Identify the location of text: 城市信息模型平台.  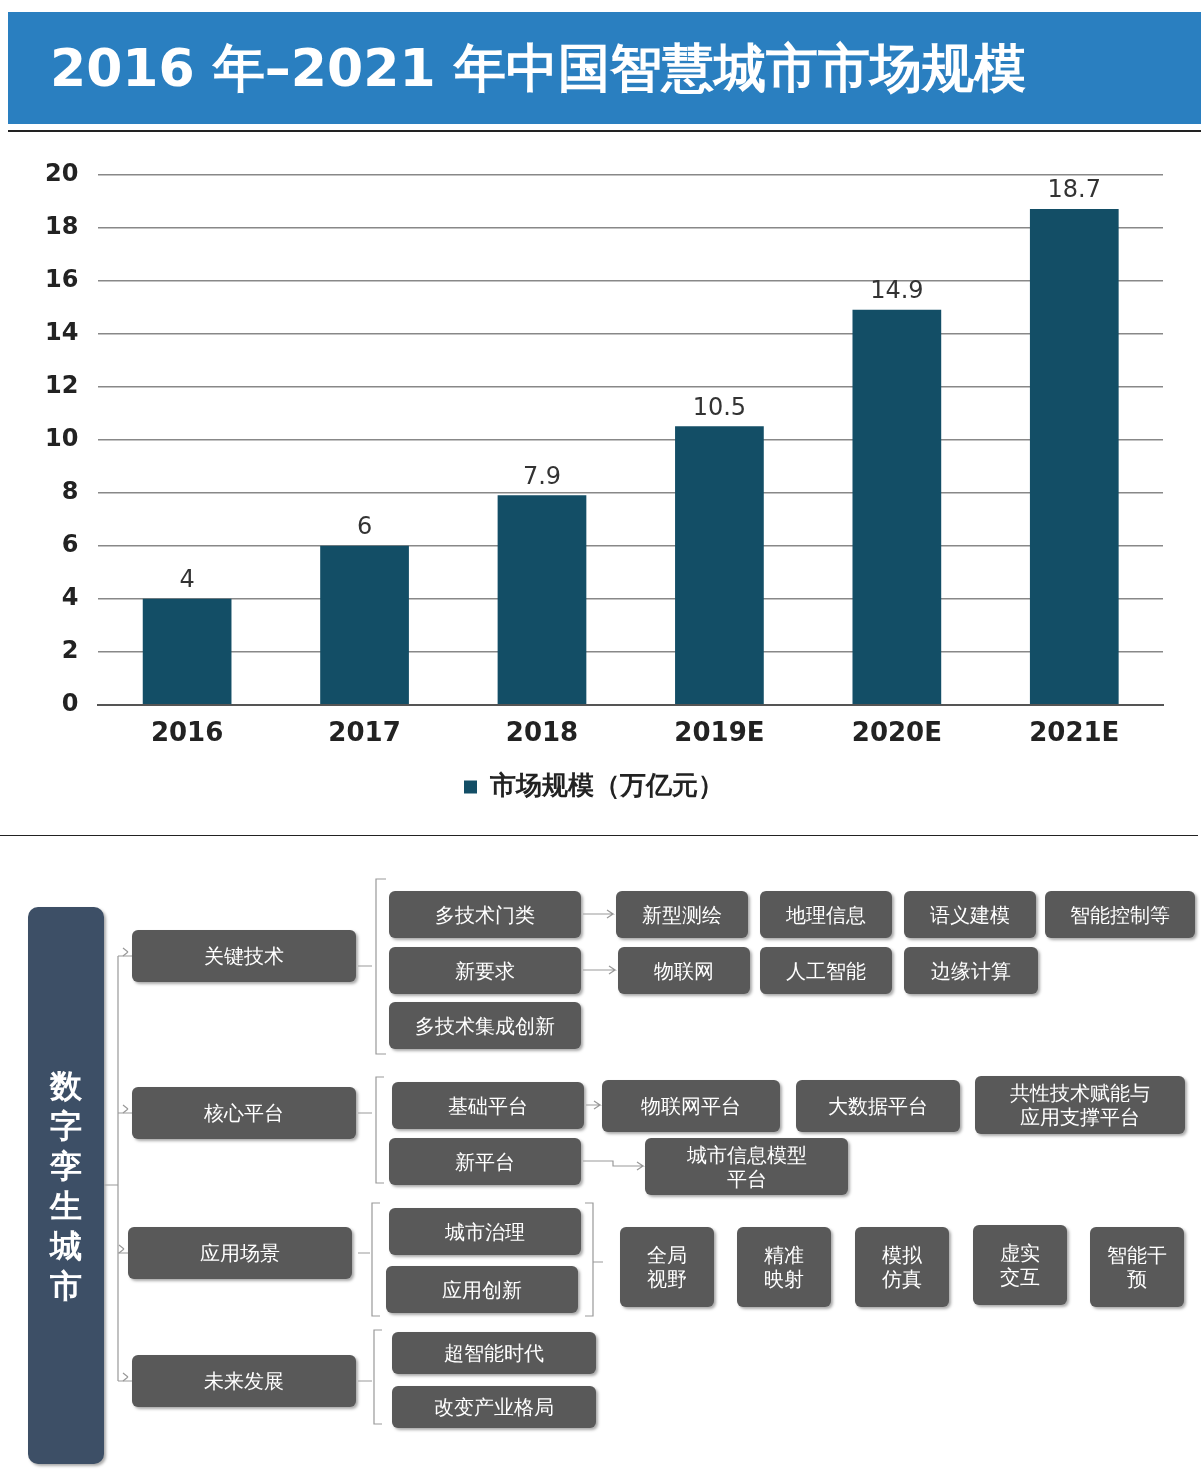
(746, 1166).